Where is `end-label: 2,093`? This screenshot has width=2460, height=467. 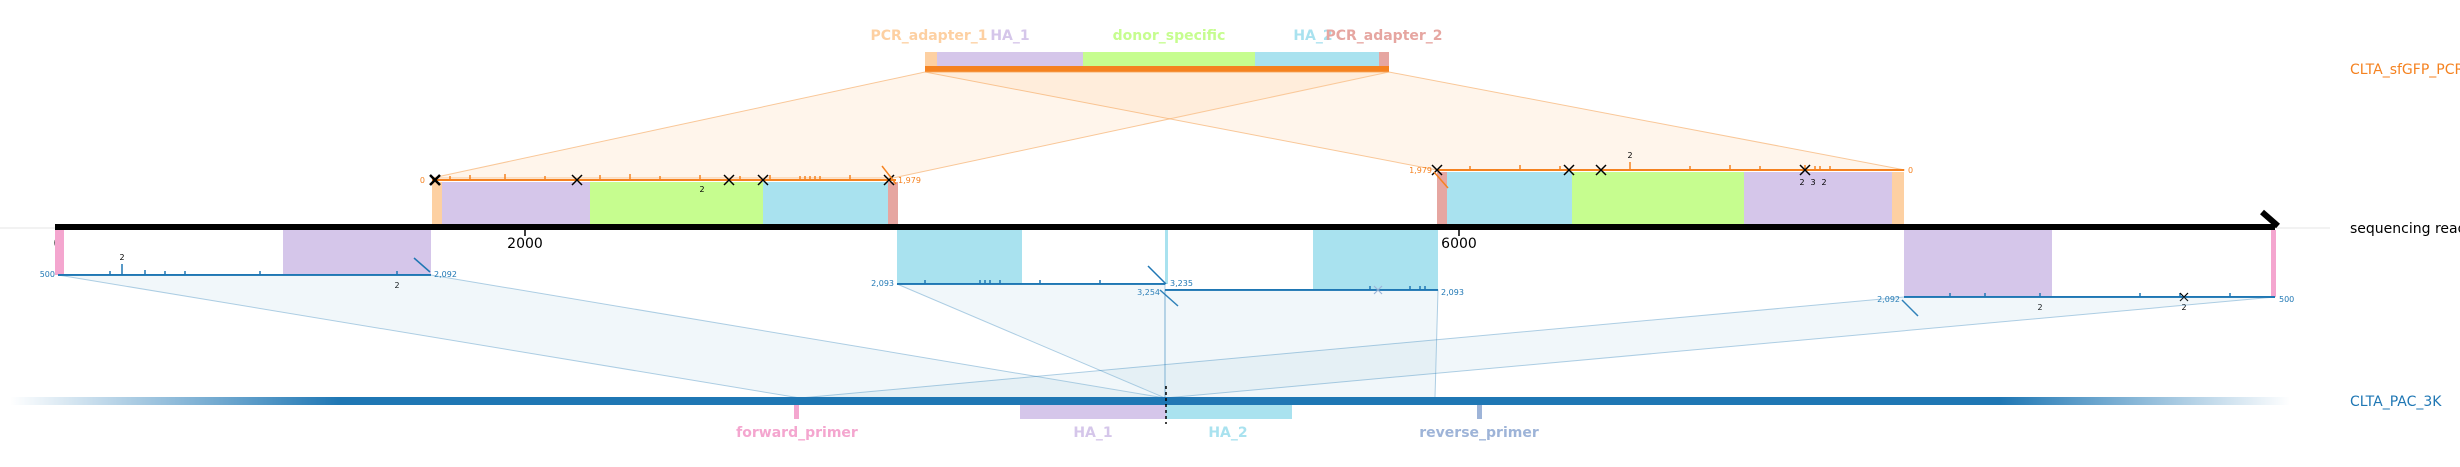
end-label: 2,093 is located at coordinates (1452, 292).